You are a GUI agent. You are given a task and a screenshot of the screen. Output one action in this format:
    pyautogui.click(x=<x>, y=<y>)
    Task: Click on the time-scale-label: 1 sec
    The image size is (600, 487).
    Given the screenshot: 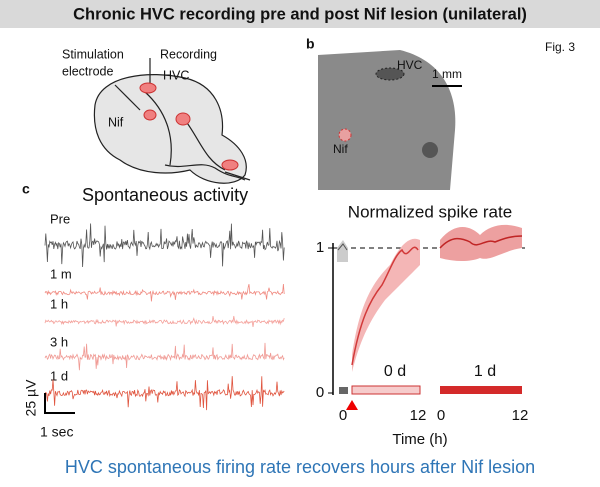 What is the action you would take?
    pyautogui.click(x=56, y=432)
    